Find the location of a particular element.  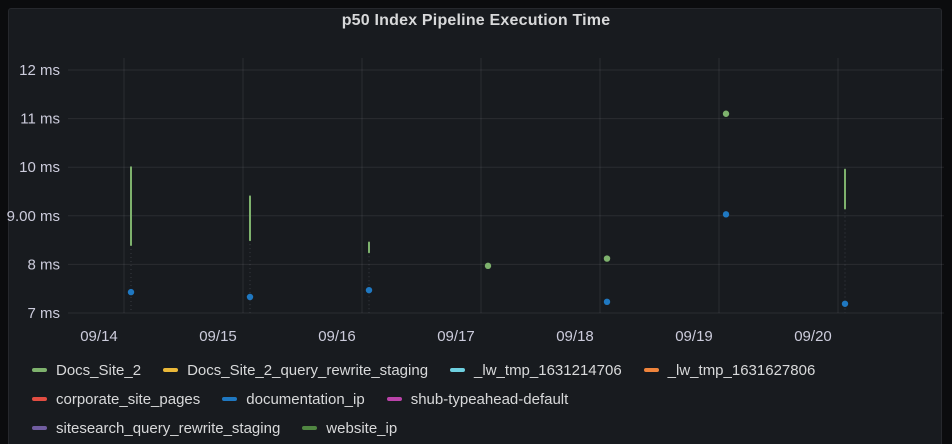

legend-item: _lw_tmp_1631214706 is located at coordinates (536, 370).